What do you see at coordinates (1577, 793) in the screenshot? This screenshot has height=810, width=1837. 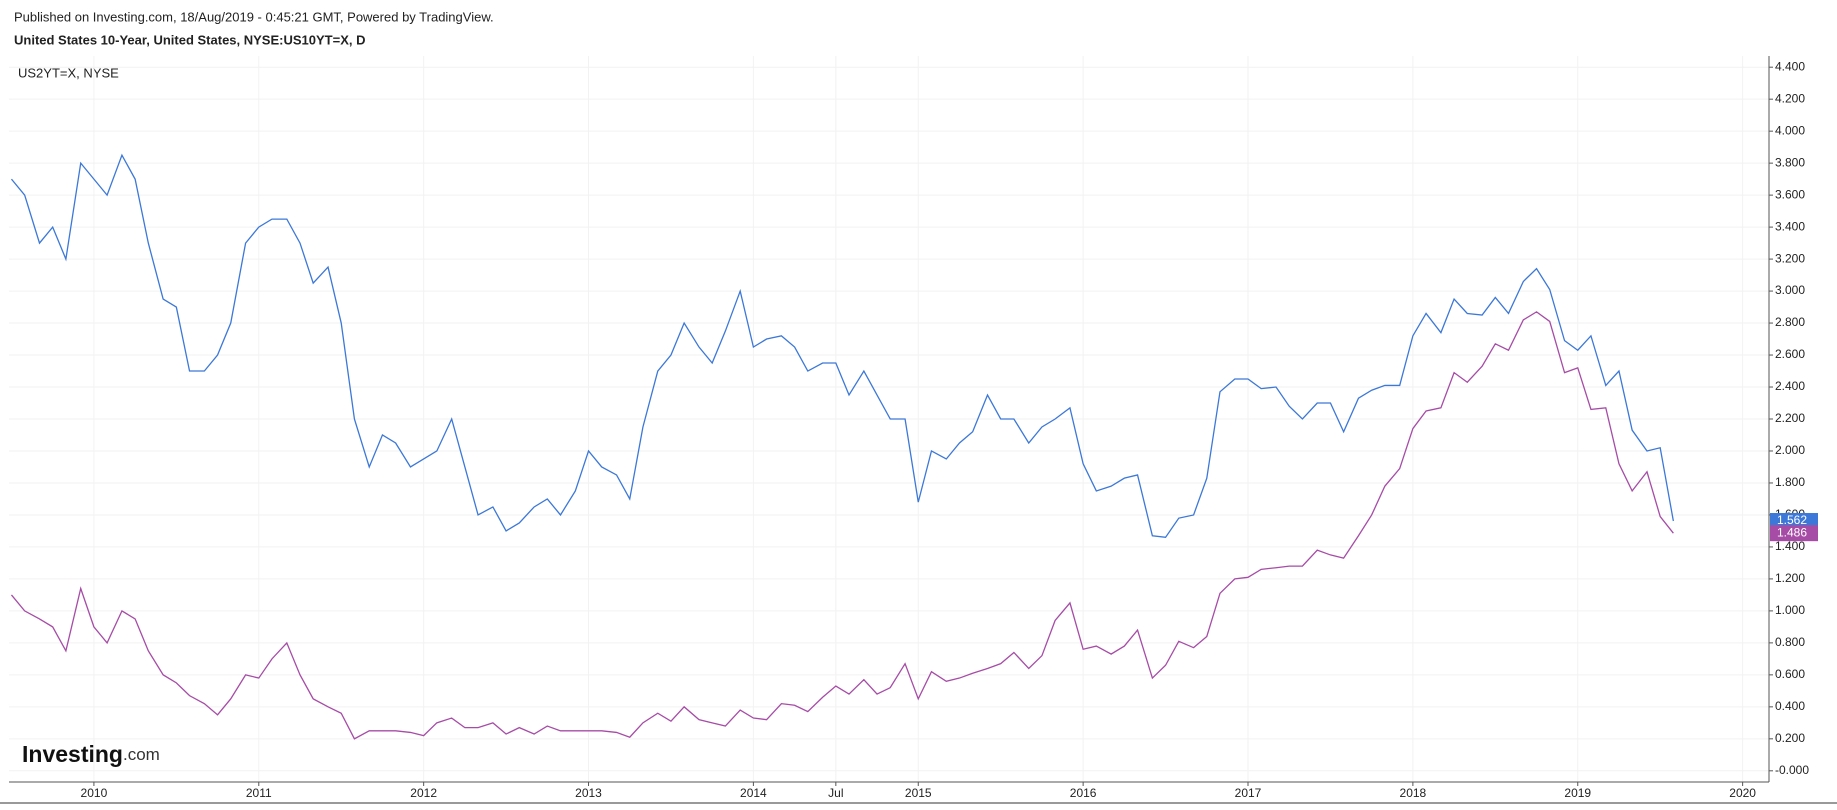 I see `x-tick-label: 2019` at bounding box center [1577, 793].